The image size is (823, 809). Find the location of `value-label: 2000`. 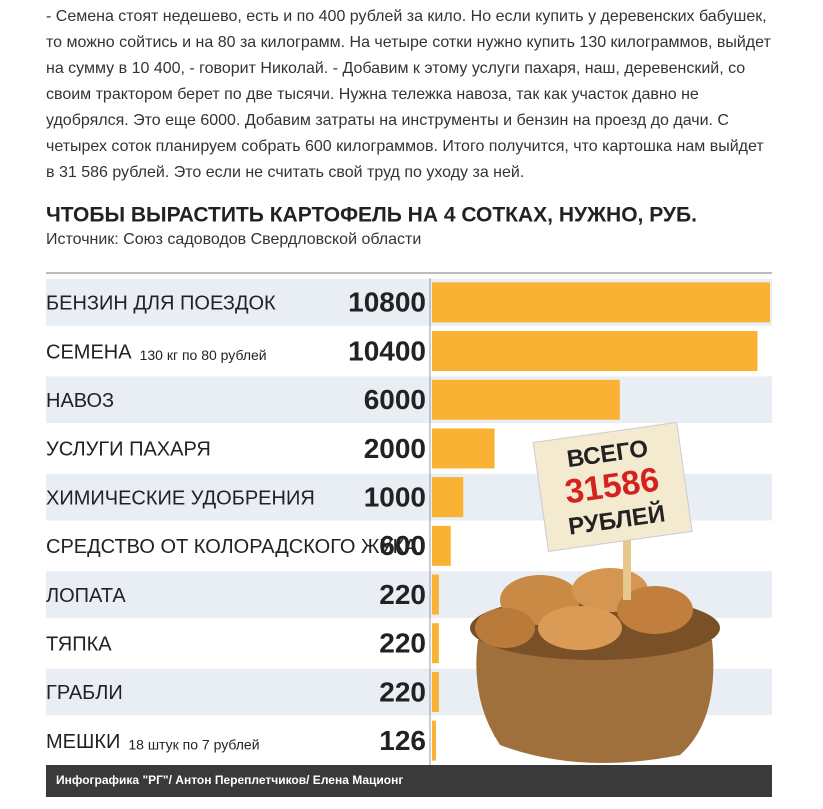

value-label: 2000 is located at coordinates (395, 448).